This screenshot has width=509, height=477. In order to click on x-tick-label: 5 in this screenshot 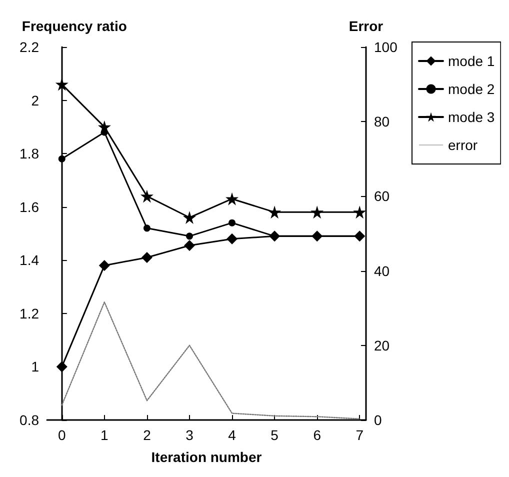, I will do `click(274, 435)`.